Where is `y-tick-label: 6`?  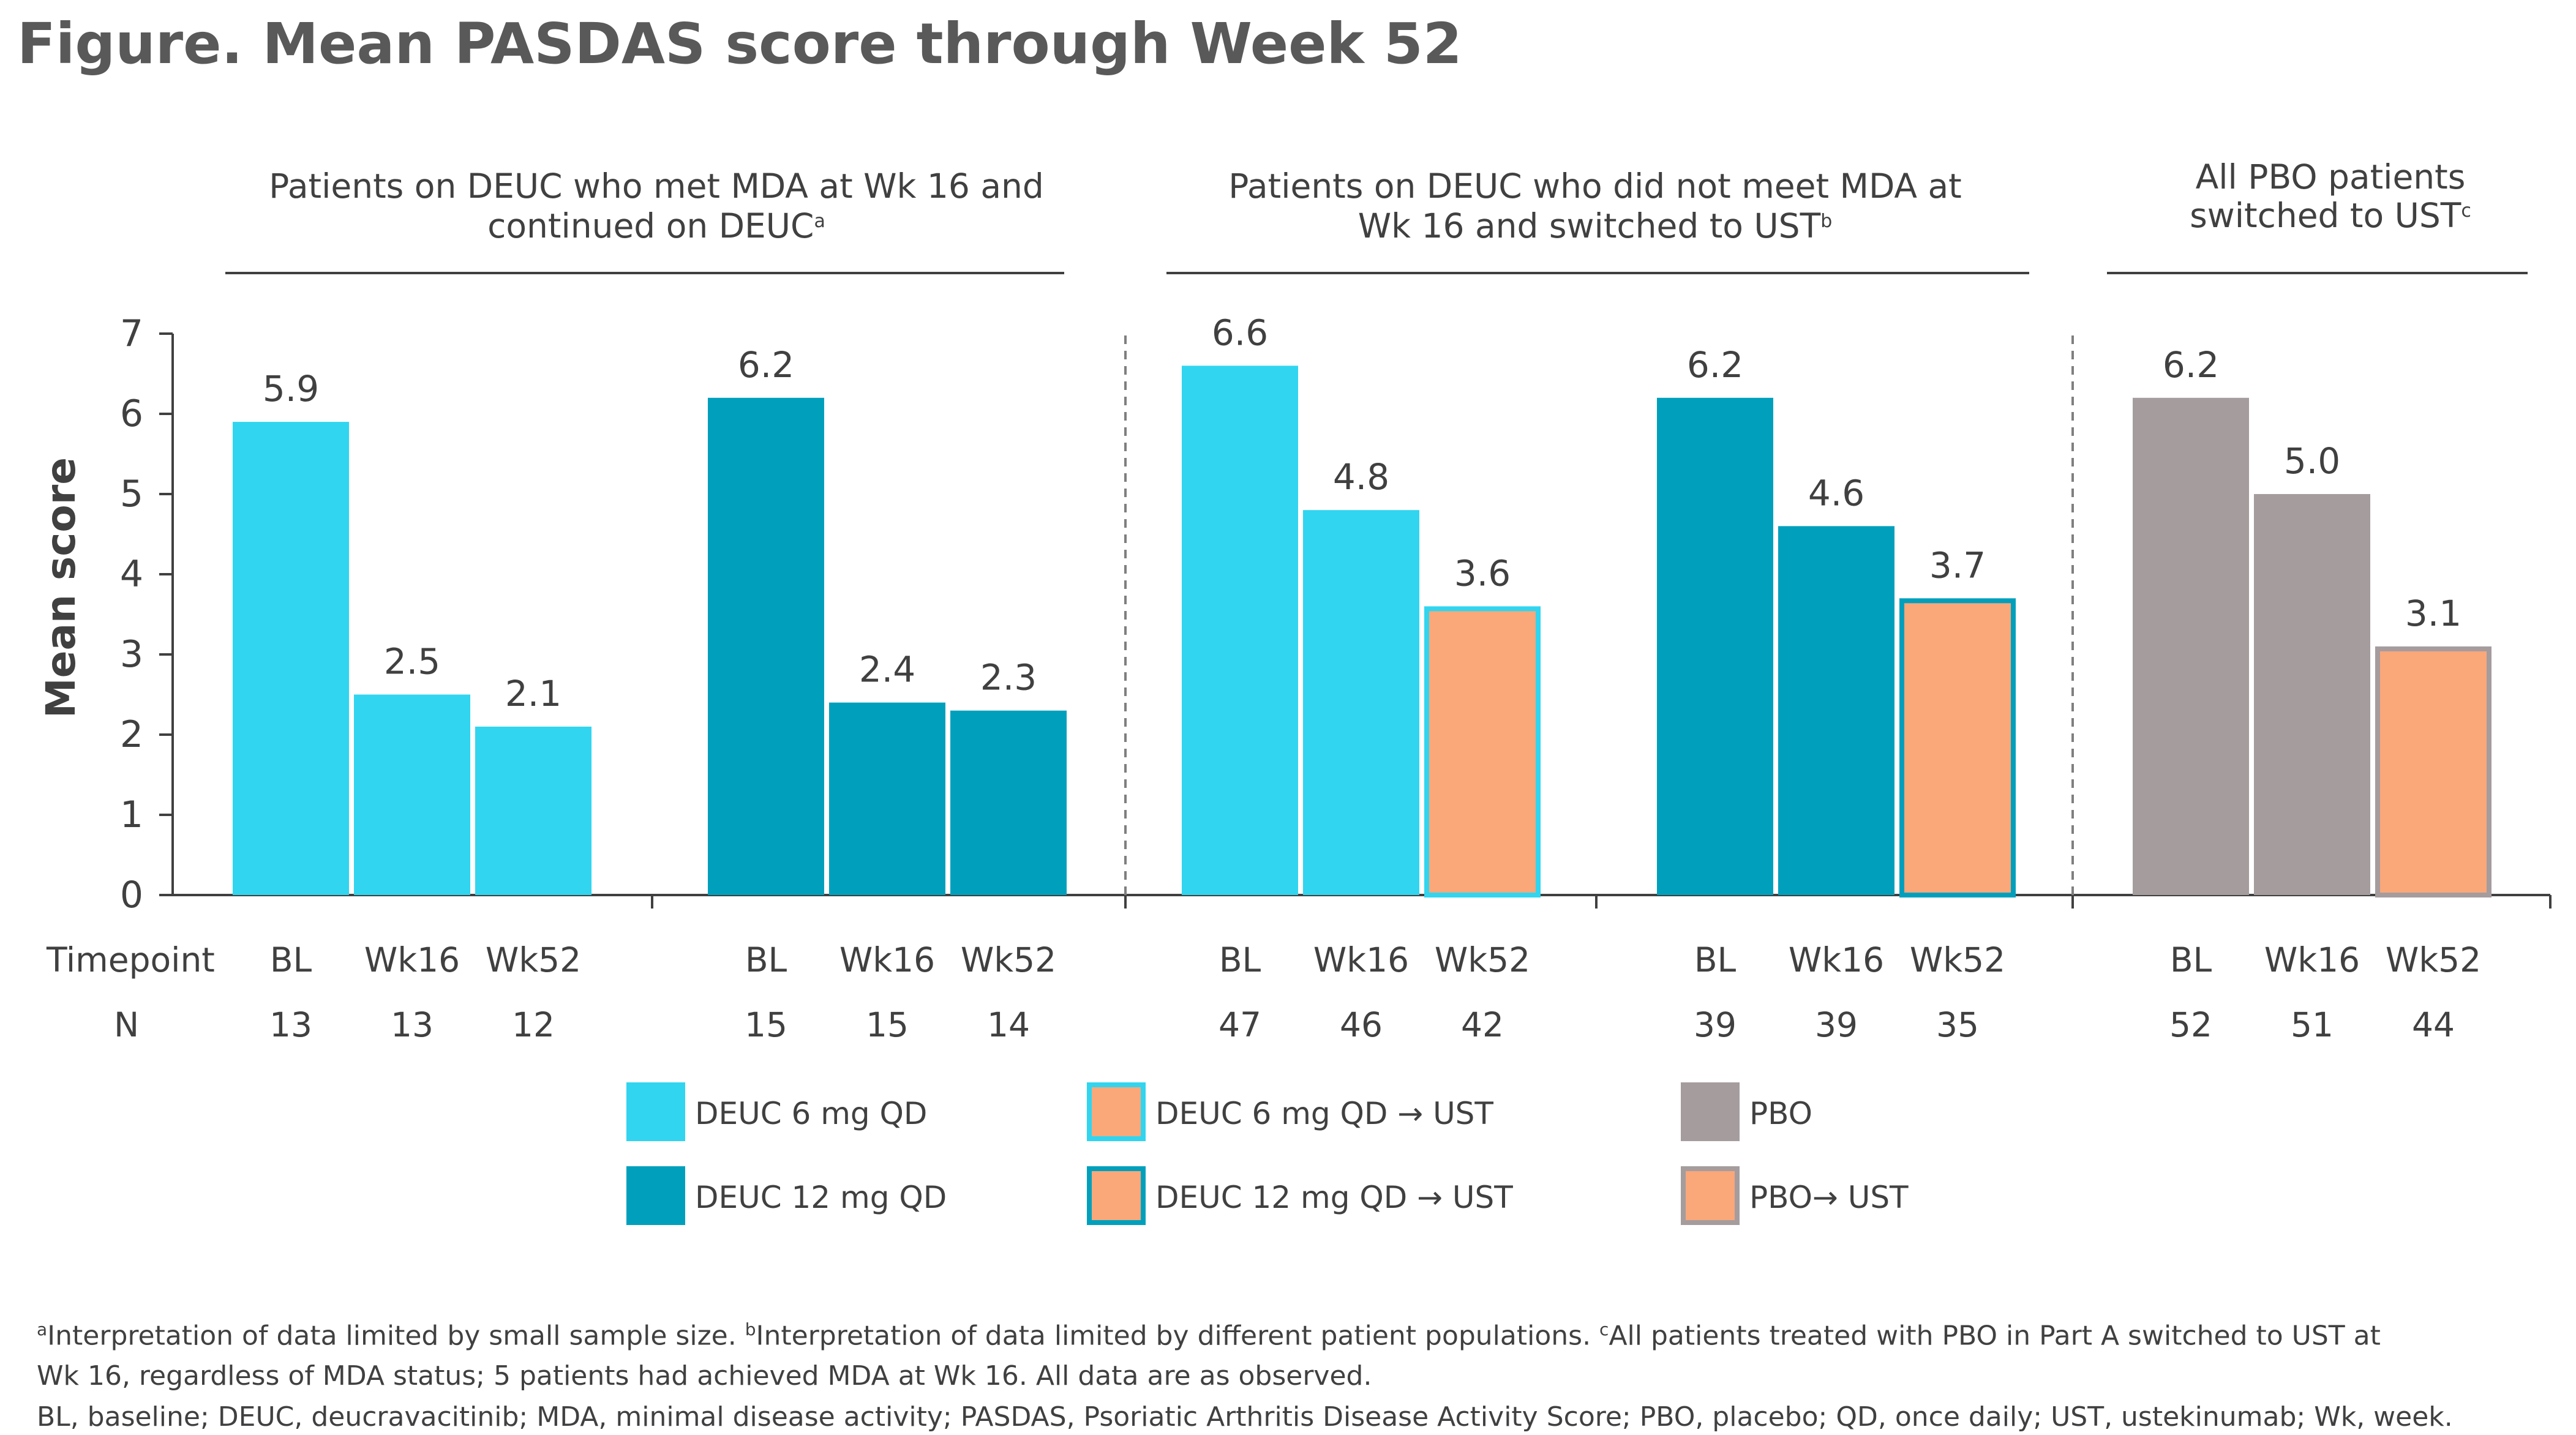
y-tick-label: 6 is located at coordinates (131, 413).